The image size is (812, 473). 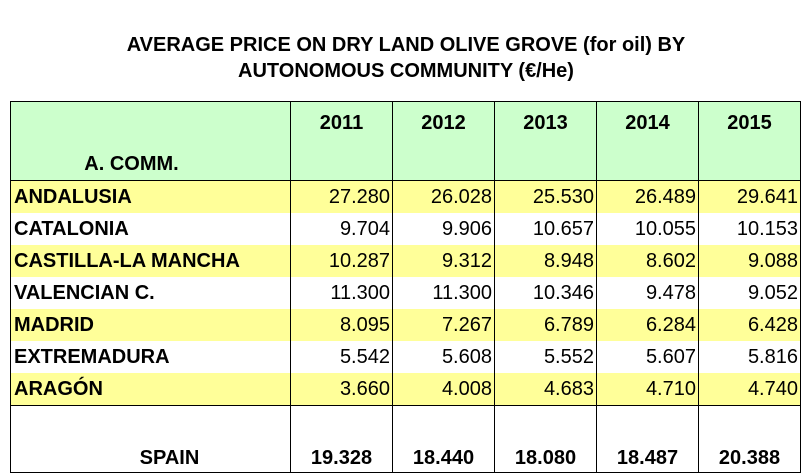 I want to click on value-cell: 8.948, so click(x=545, y=261).